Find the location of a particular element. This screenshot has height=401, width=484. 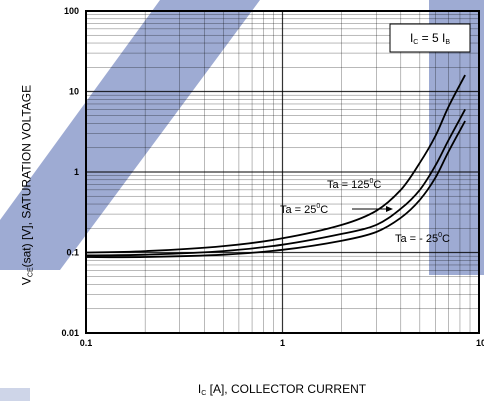

y-tick-label: 10 is located at coordinates (74, 92).